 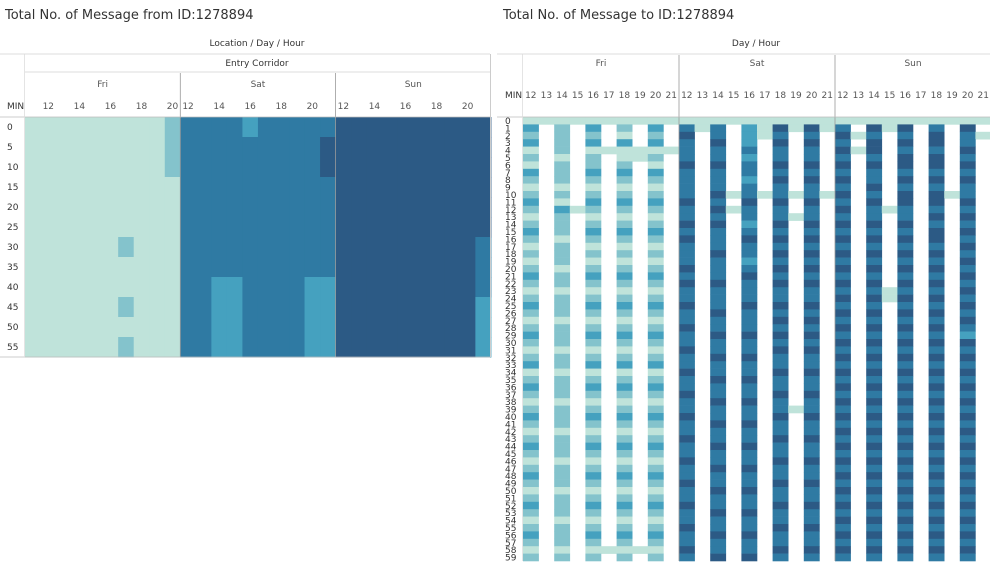 I want to click on minute-label: 0, so click(x=508, y=122).